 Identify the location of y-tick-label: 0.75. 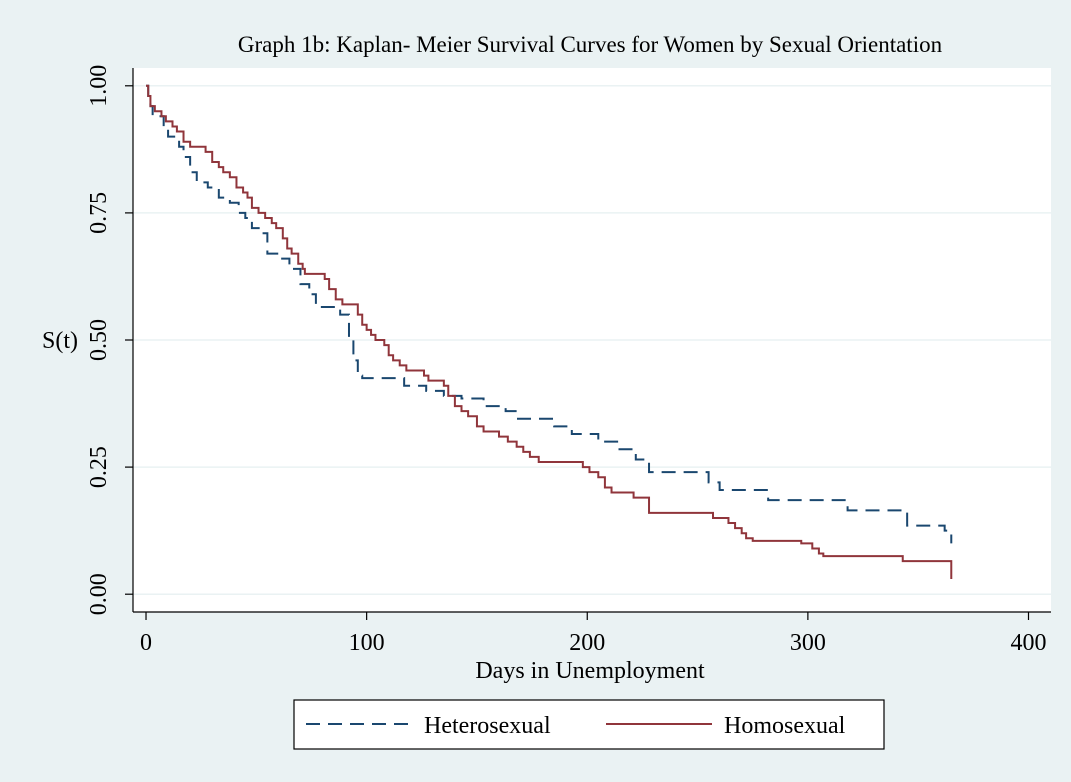
(99, 213).